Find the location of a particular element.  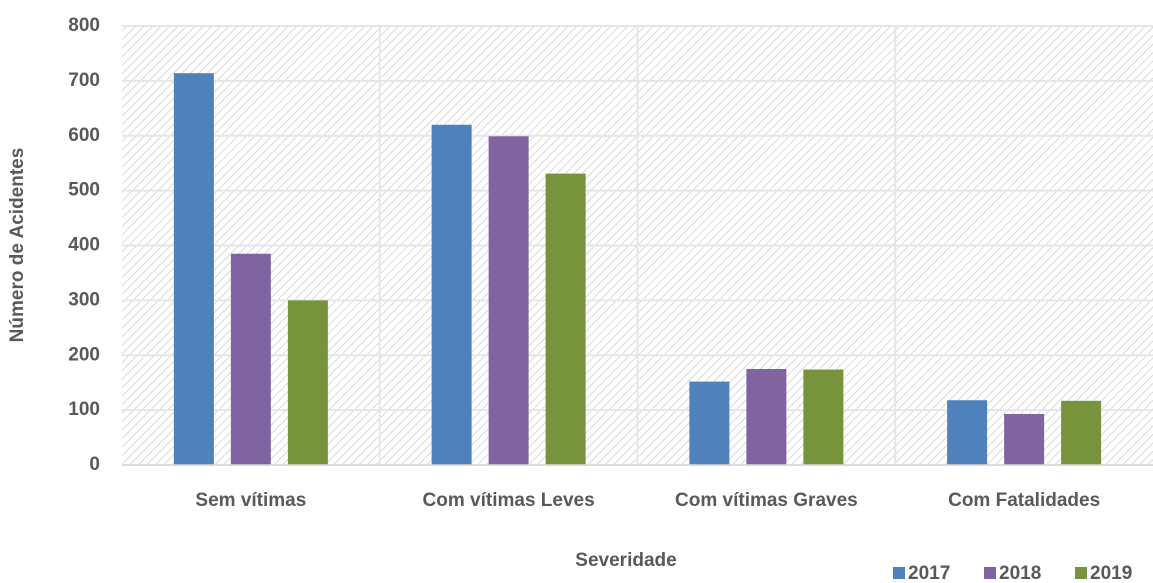

y-tick-label: 0 is located at coordinates (94, 464).